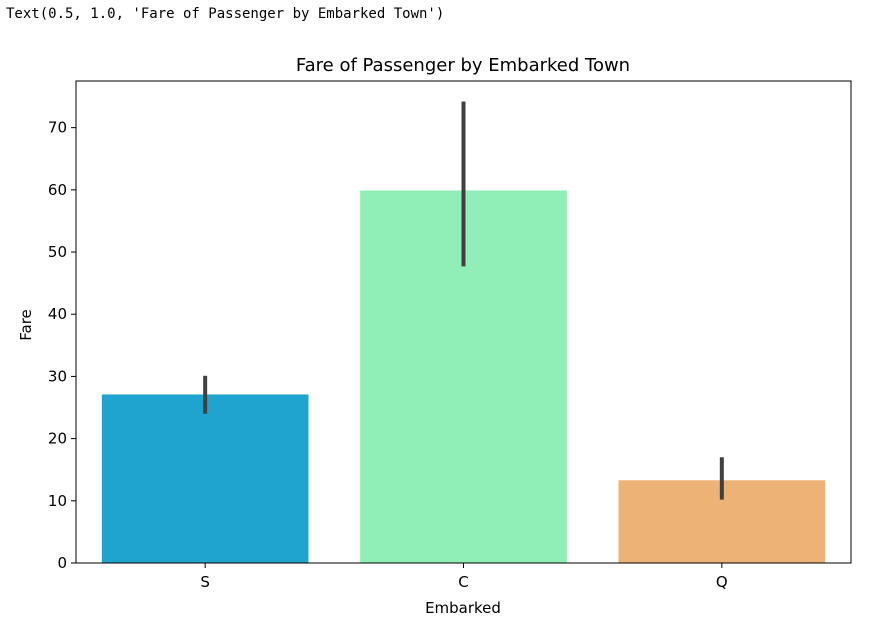  What do you see at coordinates (463, 582) in the screenshot?
I see `x-tick-label-c: C` at bounding box center [463, 582].